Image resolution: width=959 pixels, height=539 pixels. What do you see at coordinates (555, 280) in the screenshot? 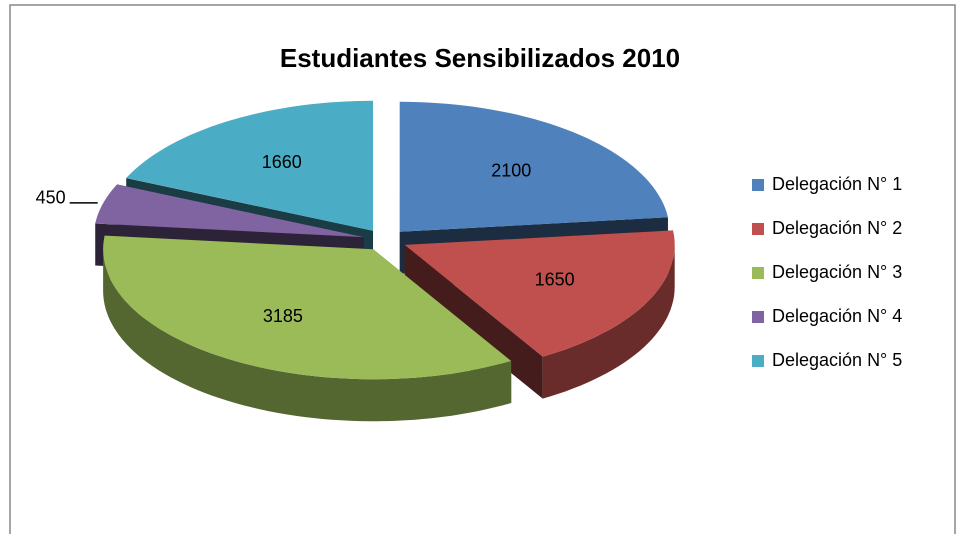
I see `data-label: 1650` at bounding box center [555, 280].